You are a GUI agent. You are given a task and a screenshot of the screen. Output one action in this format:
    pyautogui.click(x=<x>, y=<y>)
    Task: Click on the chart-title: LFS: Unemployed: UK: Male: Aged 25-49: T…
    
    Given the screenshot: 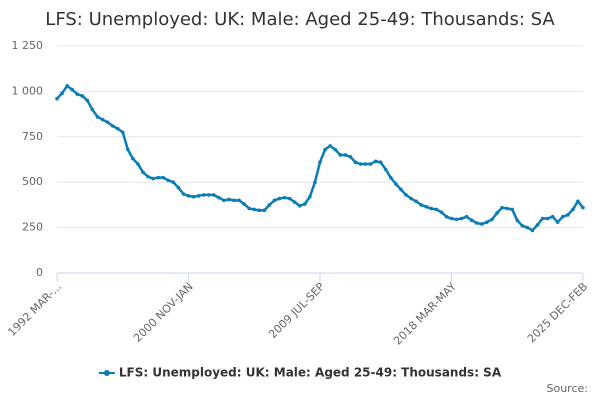 What is the action you would take?
    pyautogui.click(x=300, y=19)
    